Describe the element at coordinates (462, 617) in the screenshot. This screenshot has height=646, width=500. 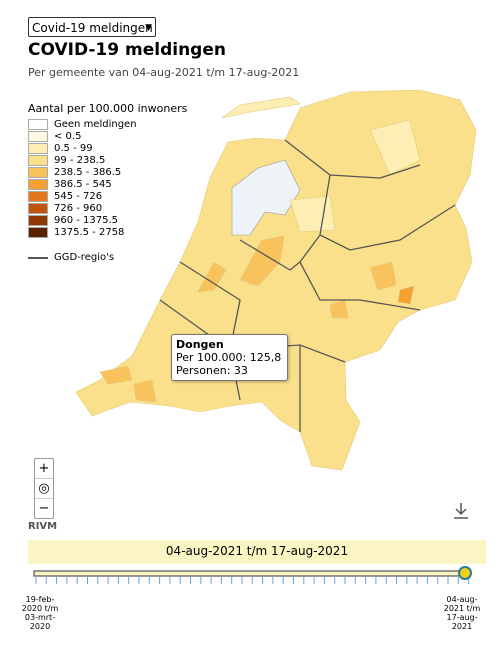
I see `timeline-label-line: 17-aug-` at that location.